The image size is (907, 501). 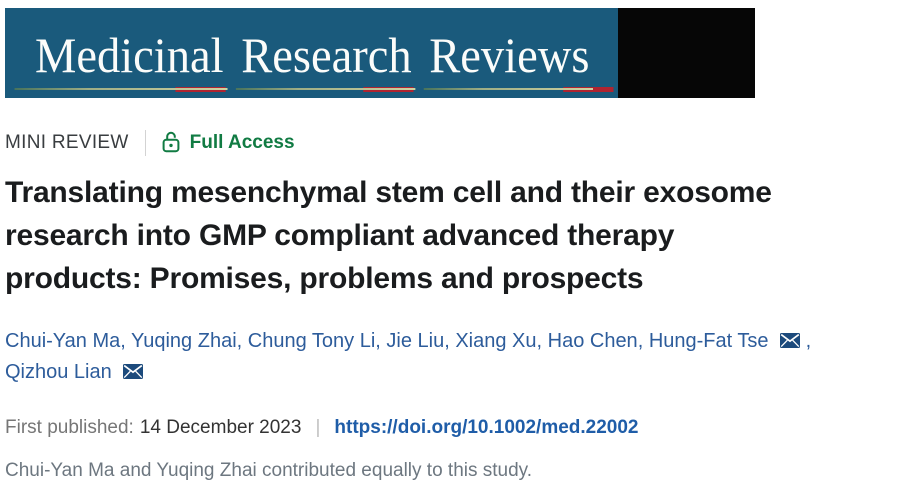 I want to click on meta-bar: MINI REVIEW Full Access, so click(x=454, y=143).